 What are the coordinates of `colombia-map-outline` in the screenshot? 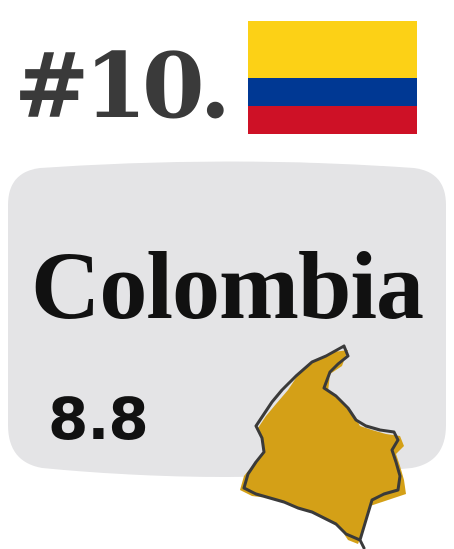 It's located at (322, 446).